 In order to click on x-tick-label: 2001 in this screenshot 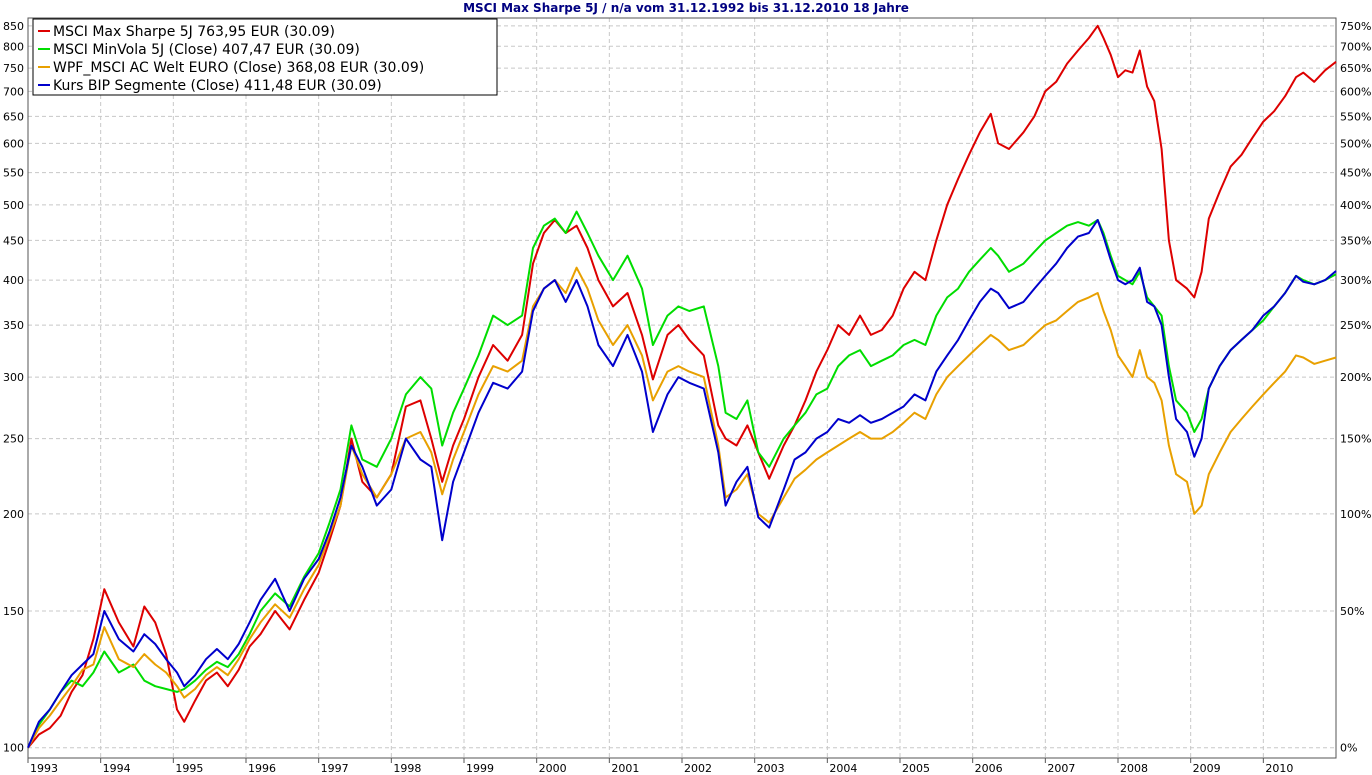, I will do `click(625, 768)`.